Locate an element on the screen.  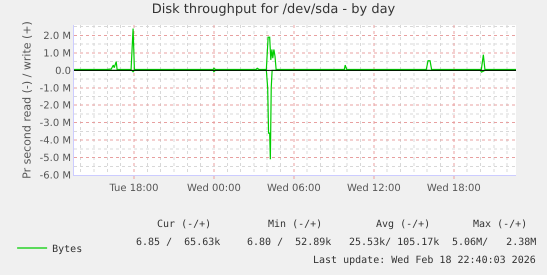
text: 25.53k/ 105.17k is located at coordinates (394, 242).